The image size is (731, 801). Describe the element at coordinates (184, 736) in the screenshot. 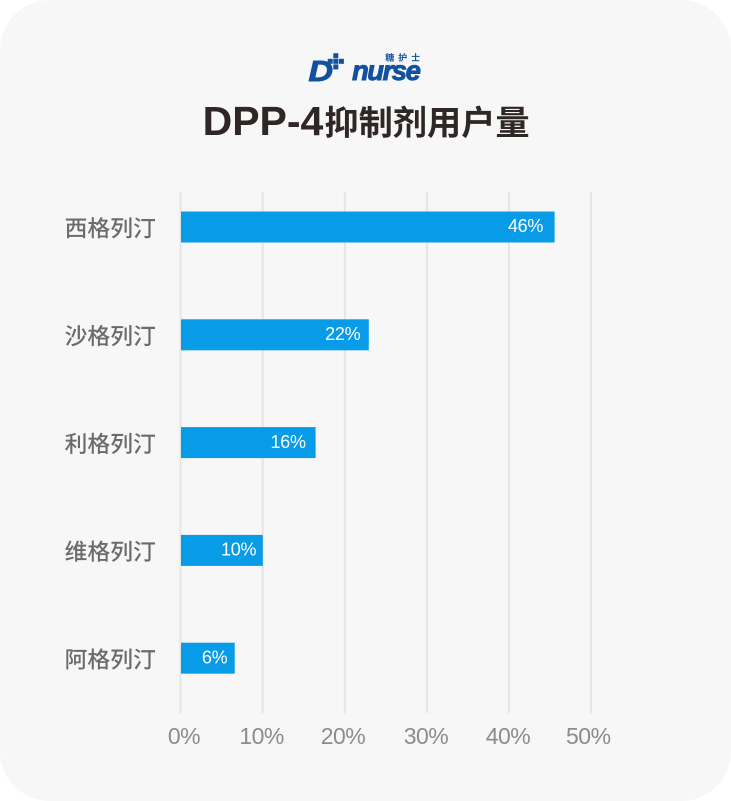

I see `svg-text: 0%` at that location.